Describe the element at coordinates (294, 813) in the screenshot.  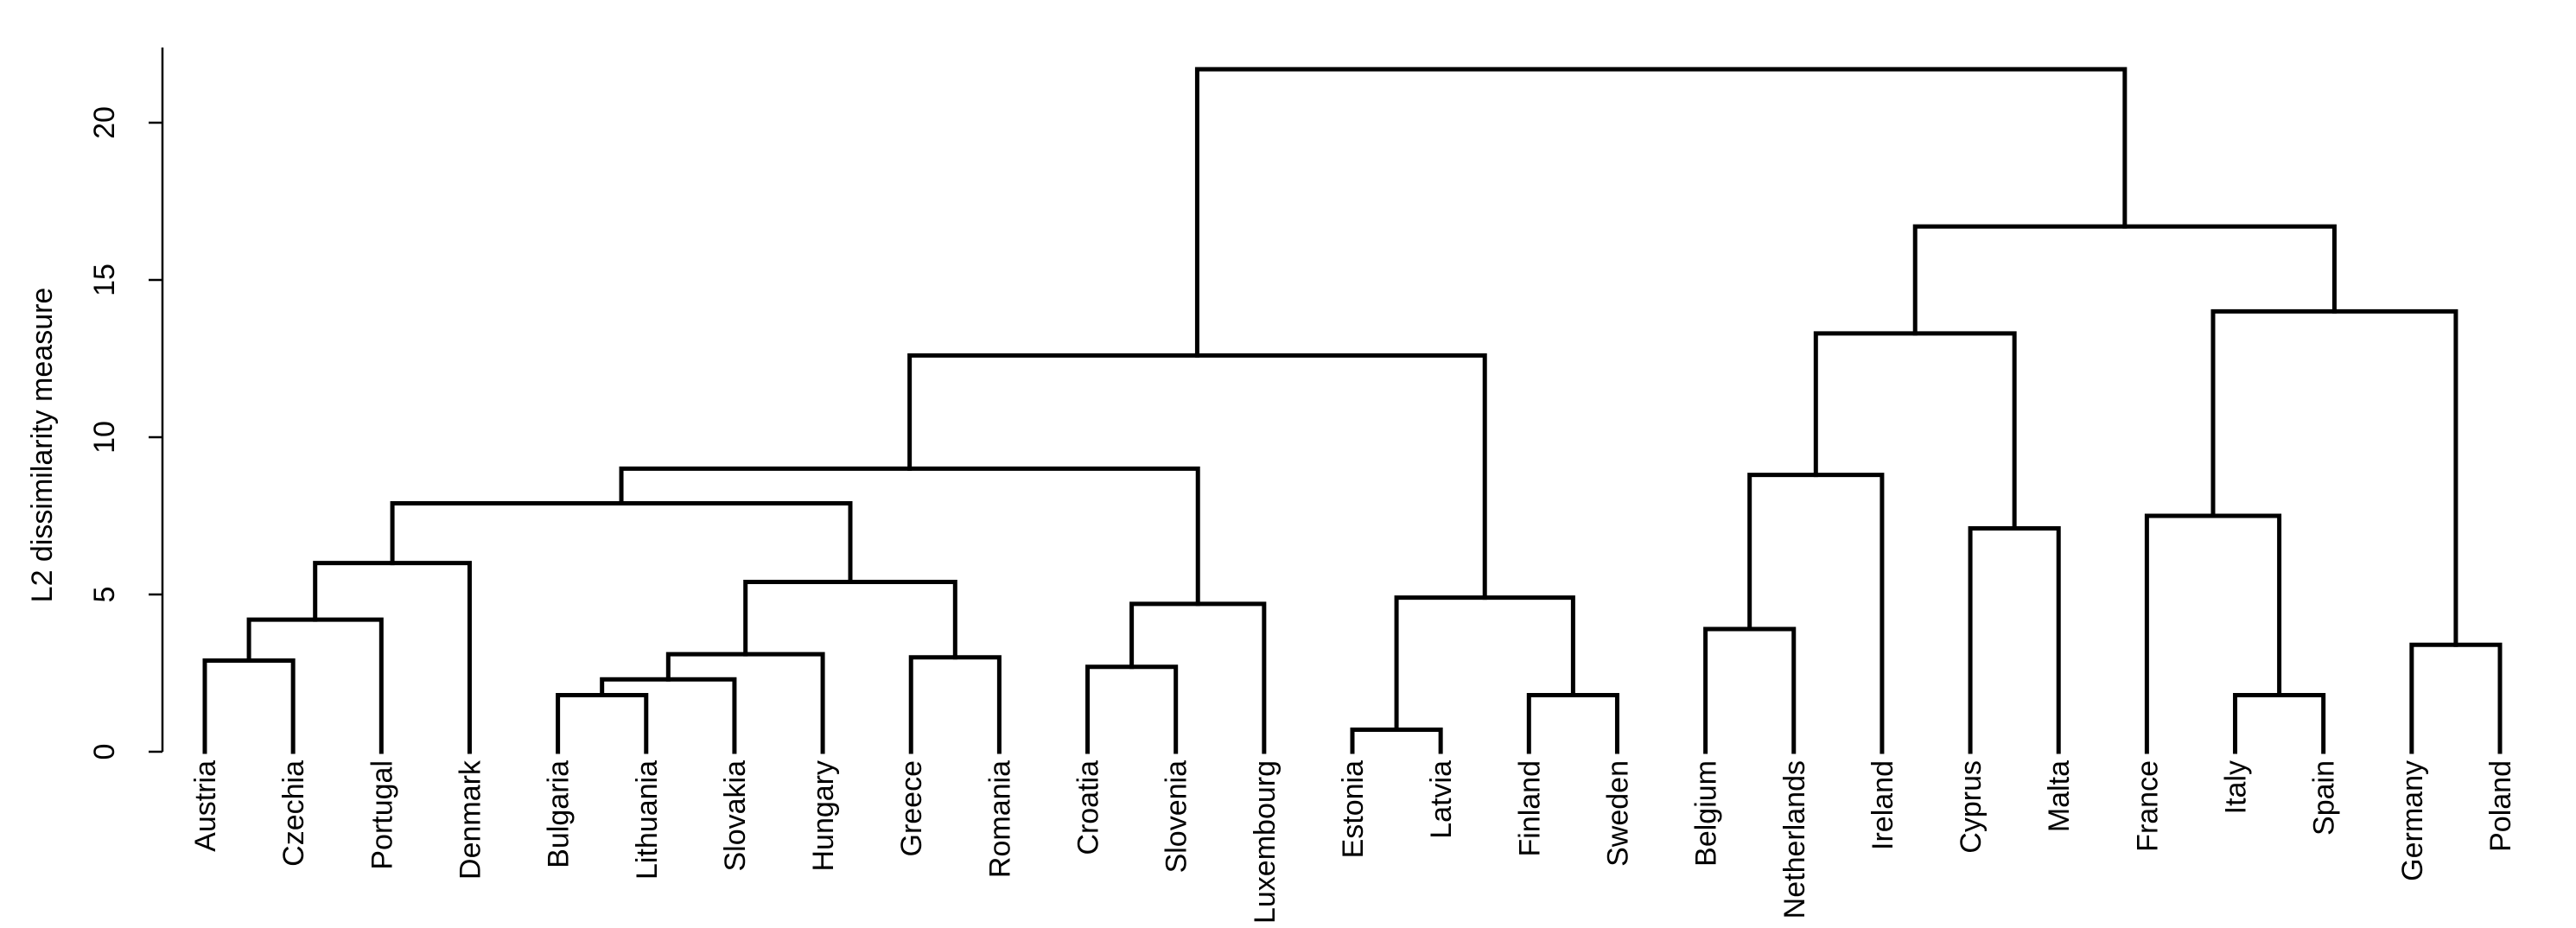
I see `leaf-label-czechia: Czechia` at that location.